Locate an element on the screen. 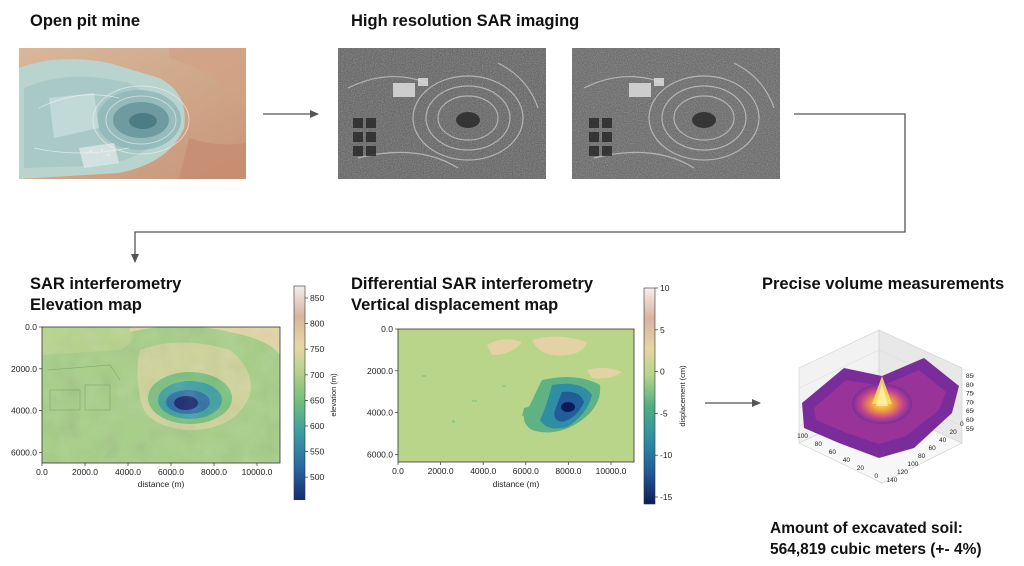 This screenshot has width=1024, height=566. x-axis-tick-label: 80 is located at coordinates (922, 456).